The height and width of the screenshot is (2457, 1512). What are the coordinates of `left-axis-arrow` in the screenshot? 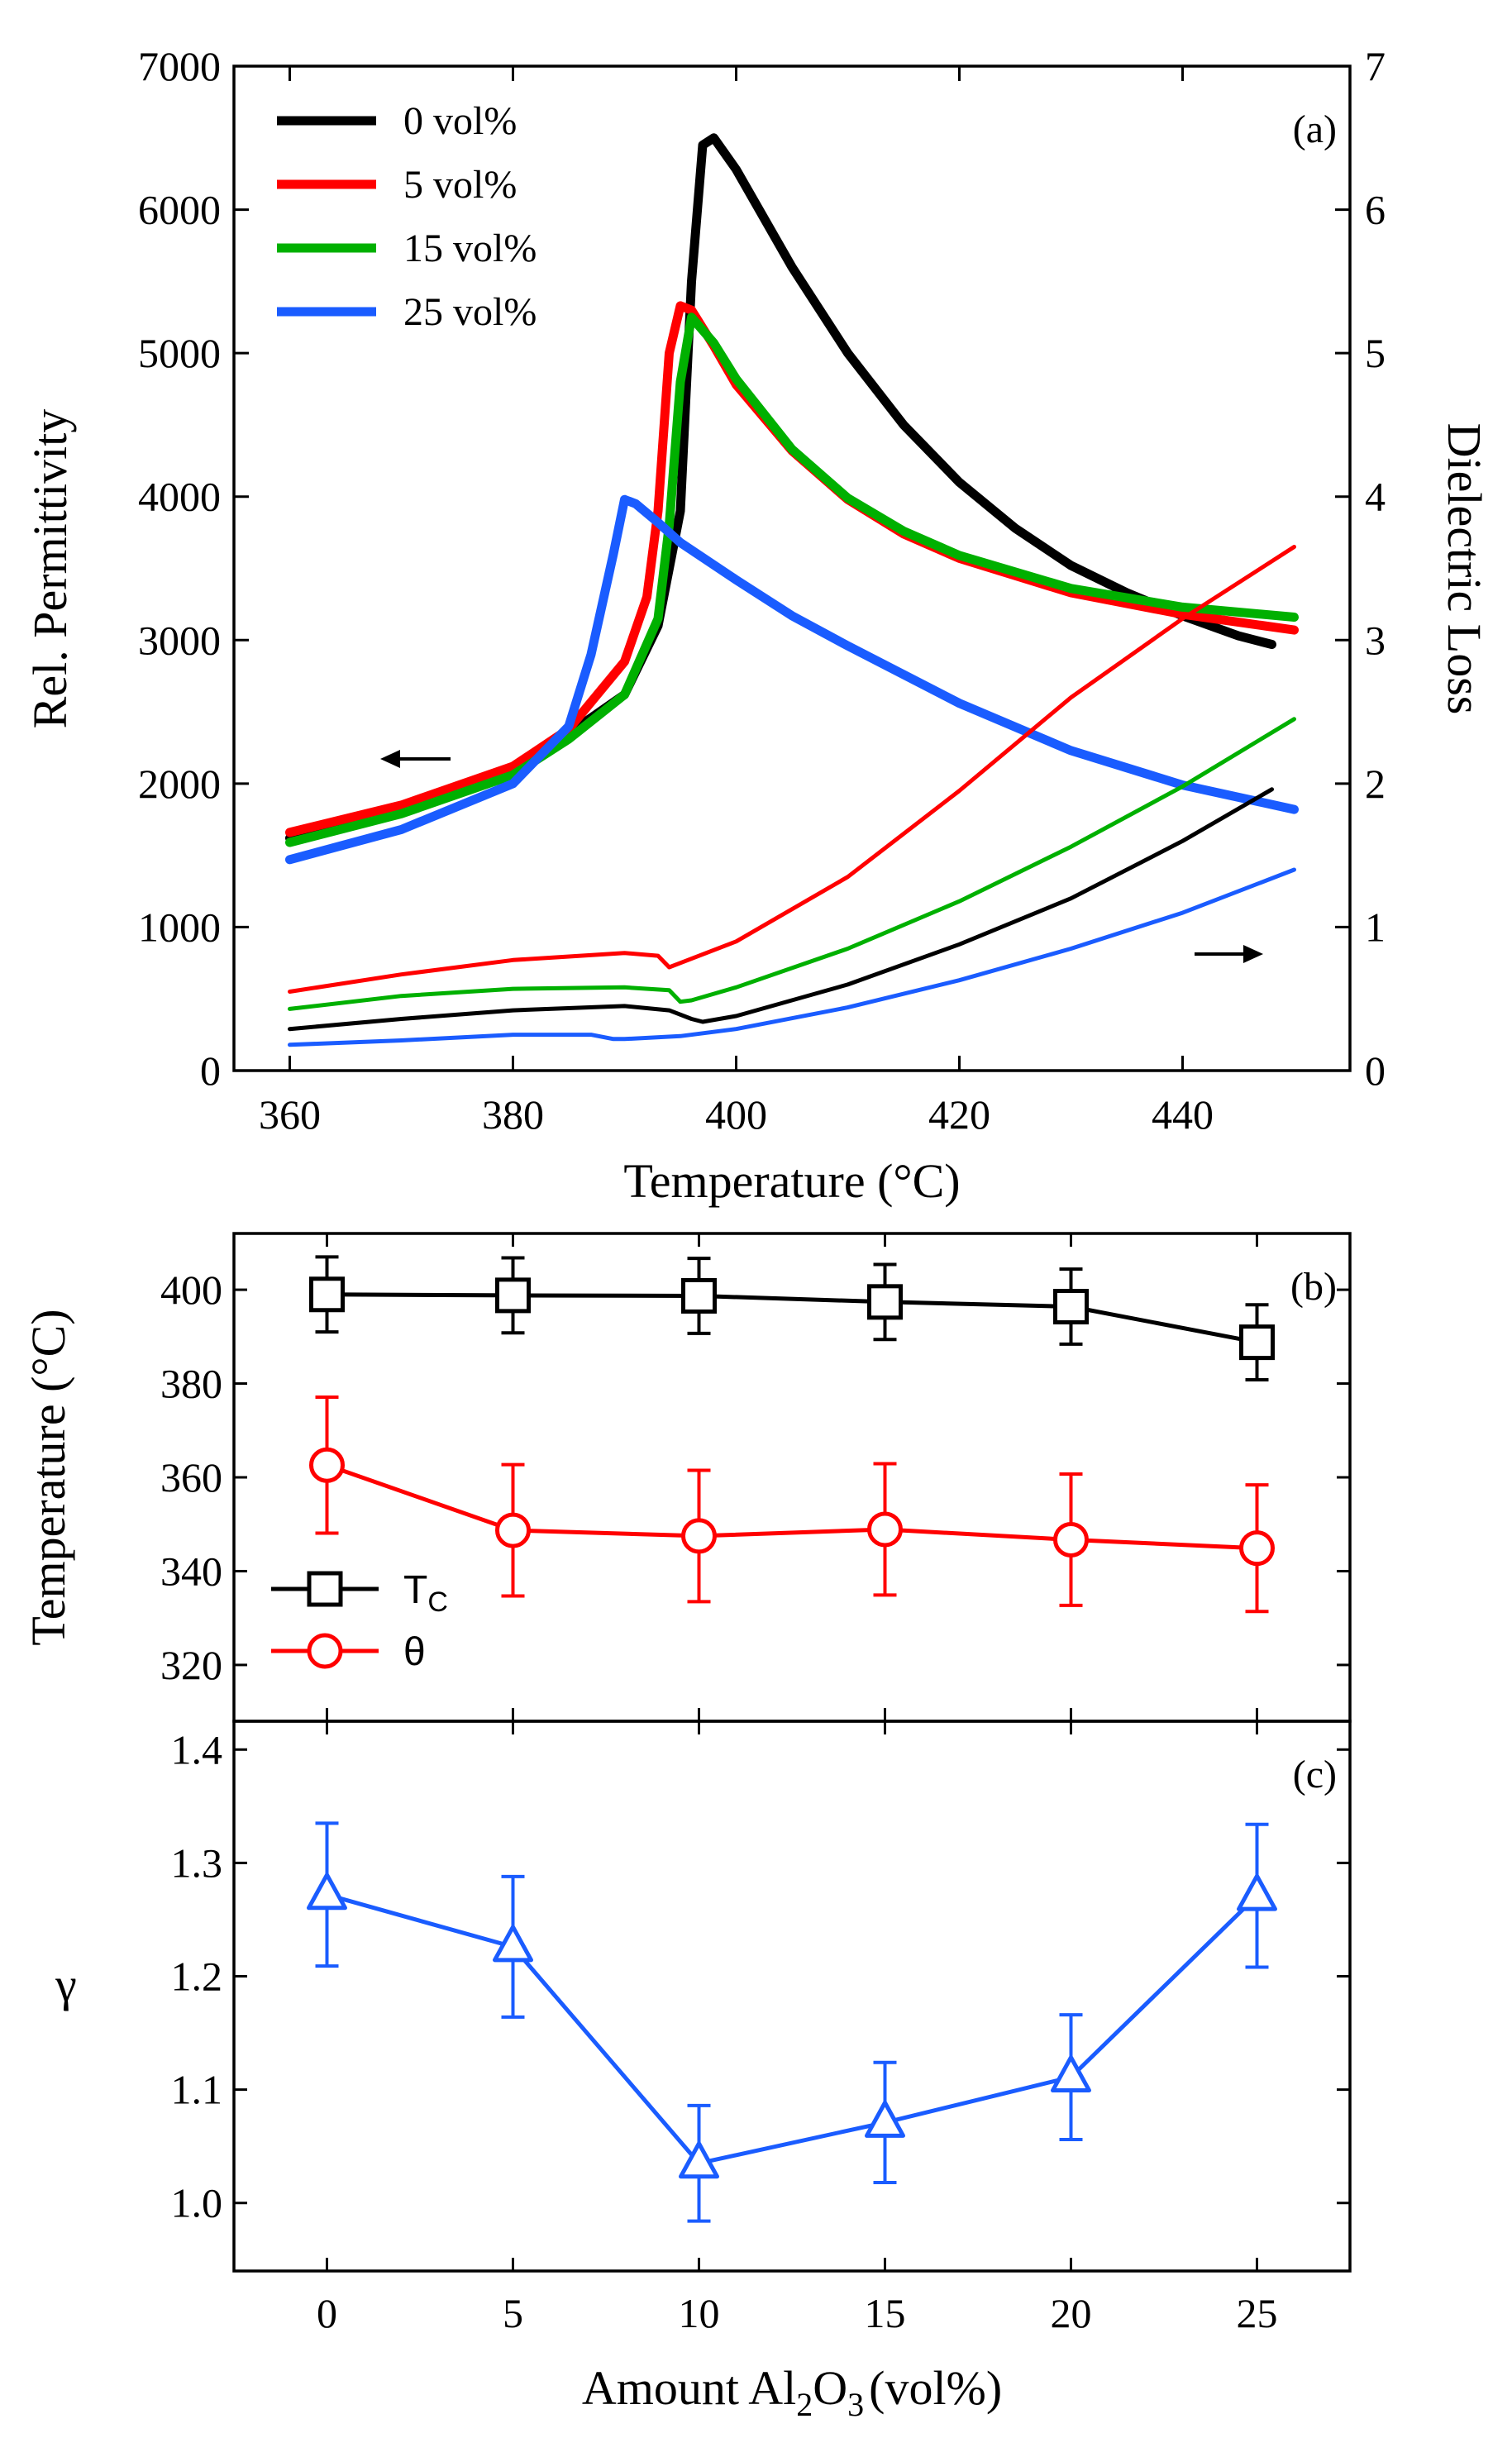 It's located at (415, 759).